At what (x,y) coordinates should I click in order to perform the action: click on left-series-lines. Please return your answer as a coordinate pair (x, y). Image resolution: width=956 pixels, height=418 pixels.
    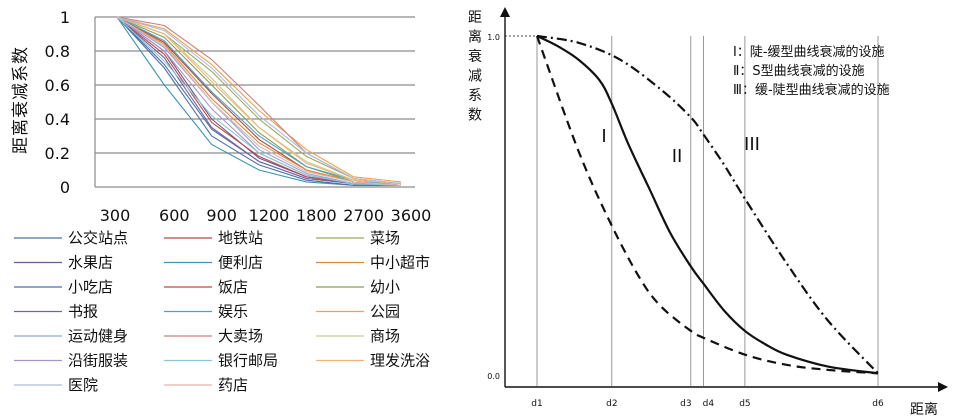
    Looking at the image, I should click on (259, 101).